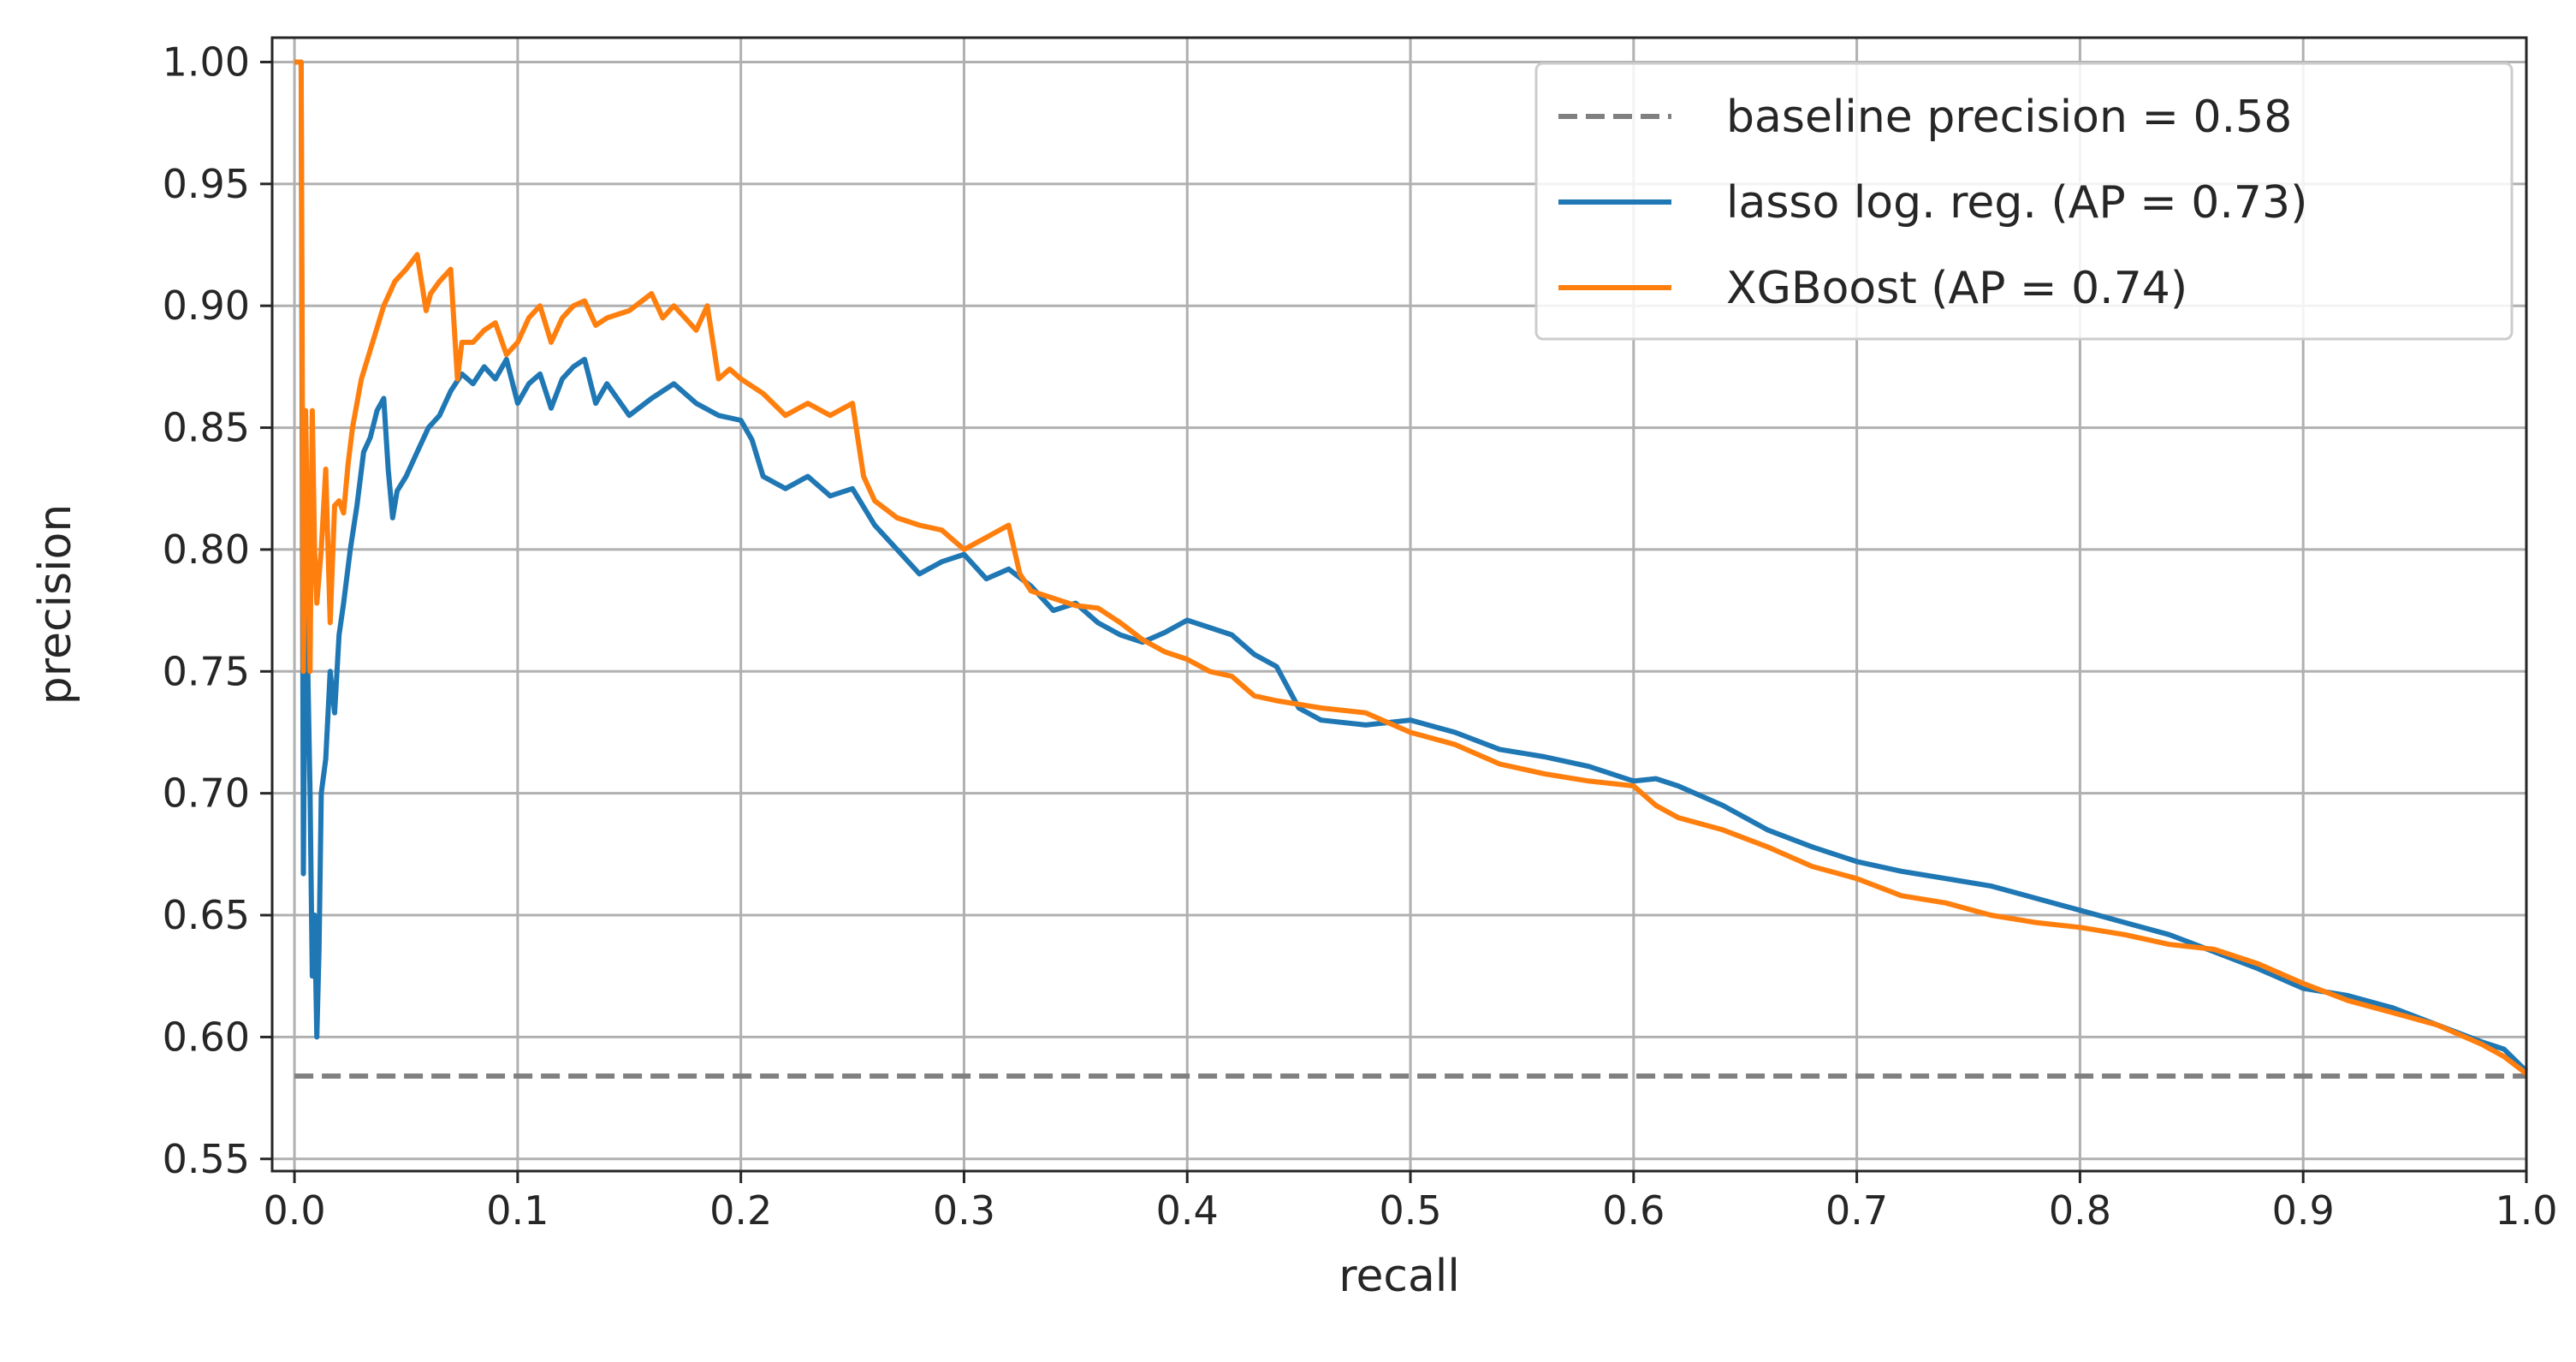 Image resolution: width=2576 pixels, height=1362 pixels. Describe the element at coordinates (2009, 118) in the screenshot. I see `legend-label: baseline precision = 0.58` at that location.